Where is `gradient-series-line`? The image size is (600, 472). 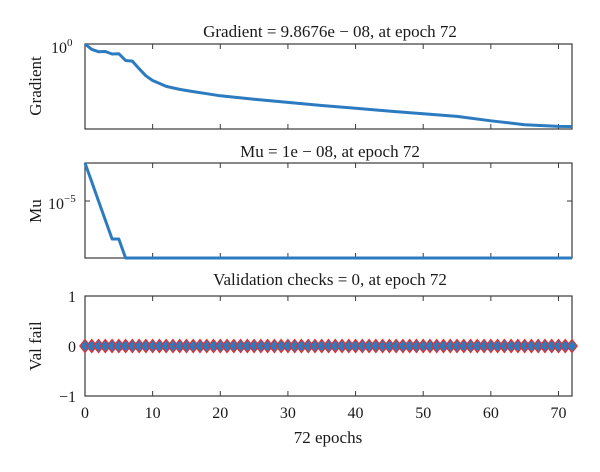
gradient-series-line is located at coordinates (328, 85).